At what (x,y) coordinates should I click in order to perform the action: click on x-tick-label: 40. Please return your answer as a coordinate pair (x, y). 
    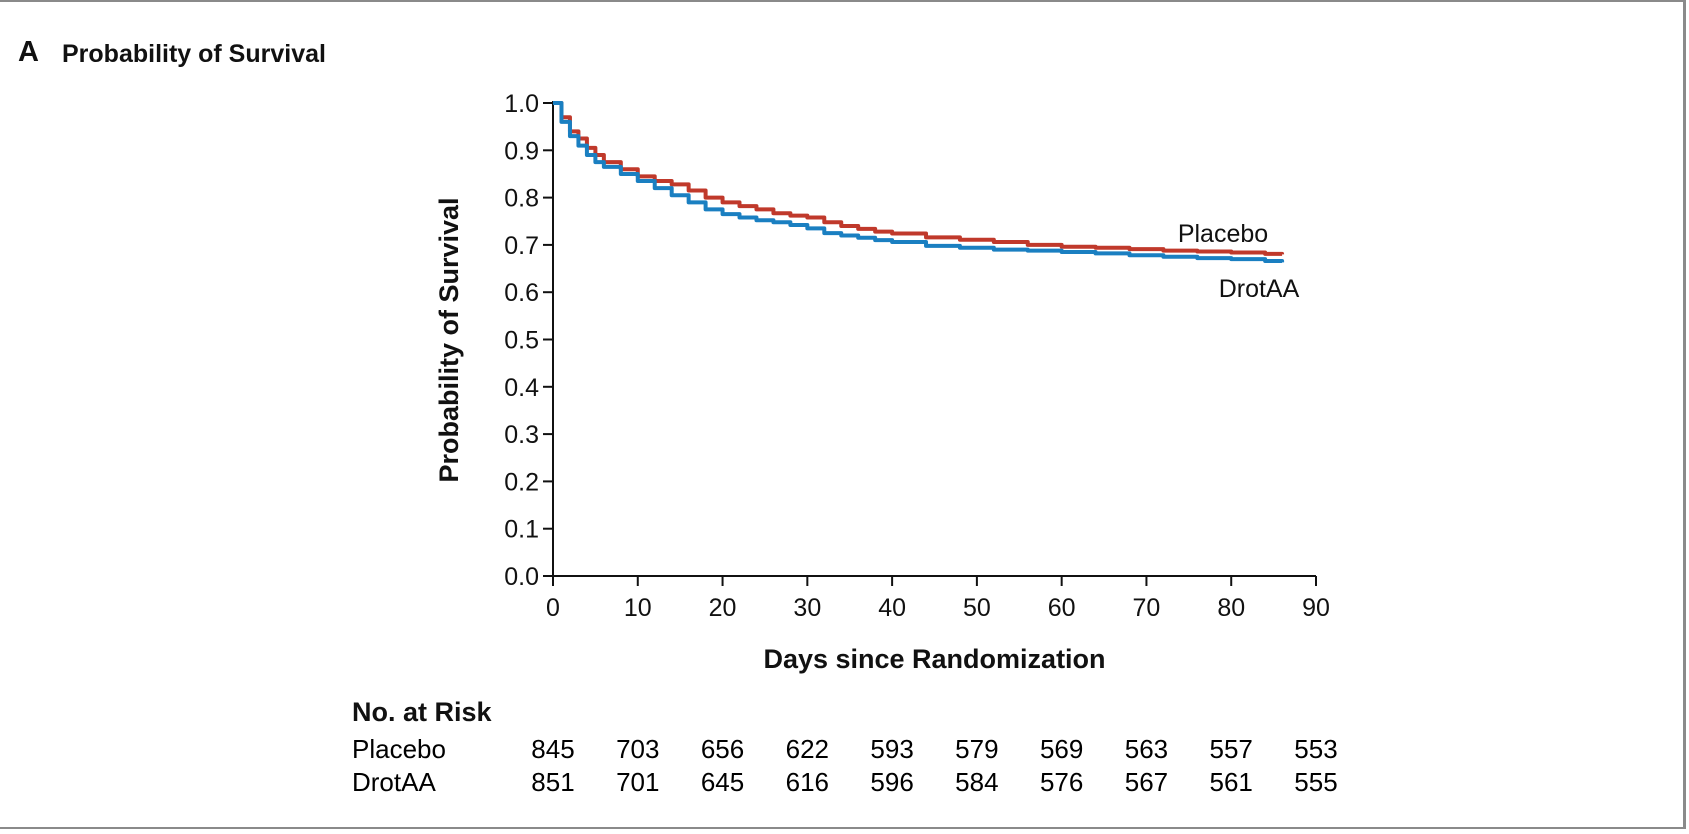
    Looking at the image, I should click on (892, 608).